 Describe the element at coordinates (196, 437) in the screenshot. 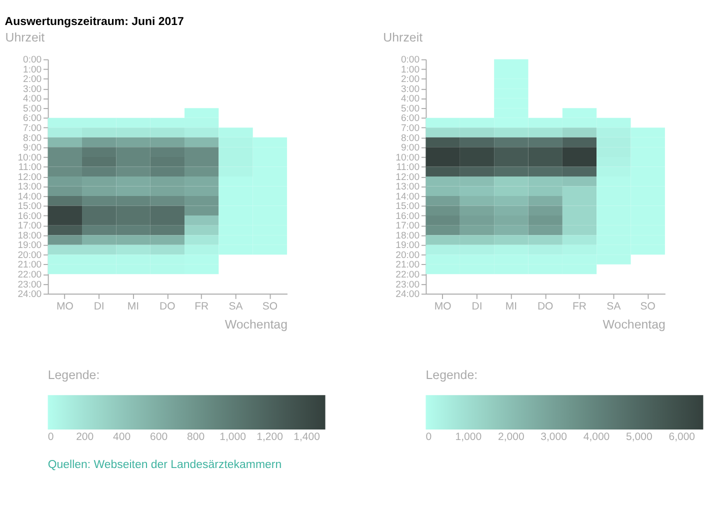

I see `color-bar-label: 800` at that location.